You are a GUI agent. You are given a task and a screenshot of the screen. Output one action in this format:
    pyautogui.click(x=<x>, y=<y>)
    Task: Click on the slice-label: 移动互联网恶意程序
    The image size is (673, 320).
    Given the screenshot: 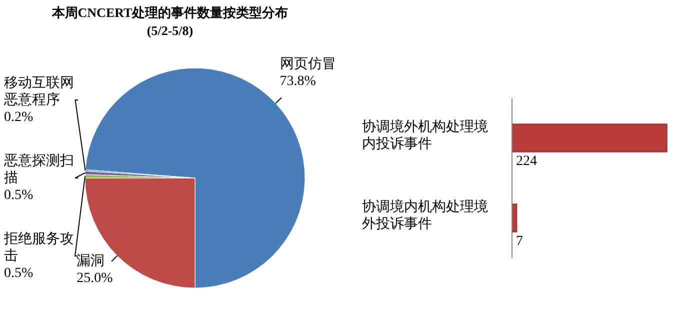 What is the action you would take?
    pyautogui.click(x=39, y=92)
    